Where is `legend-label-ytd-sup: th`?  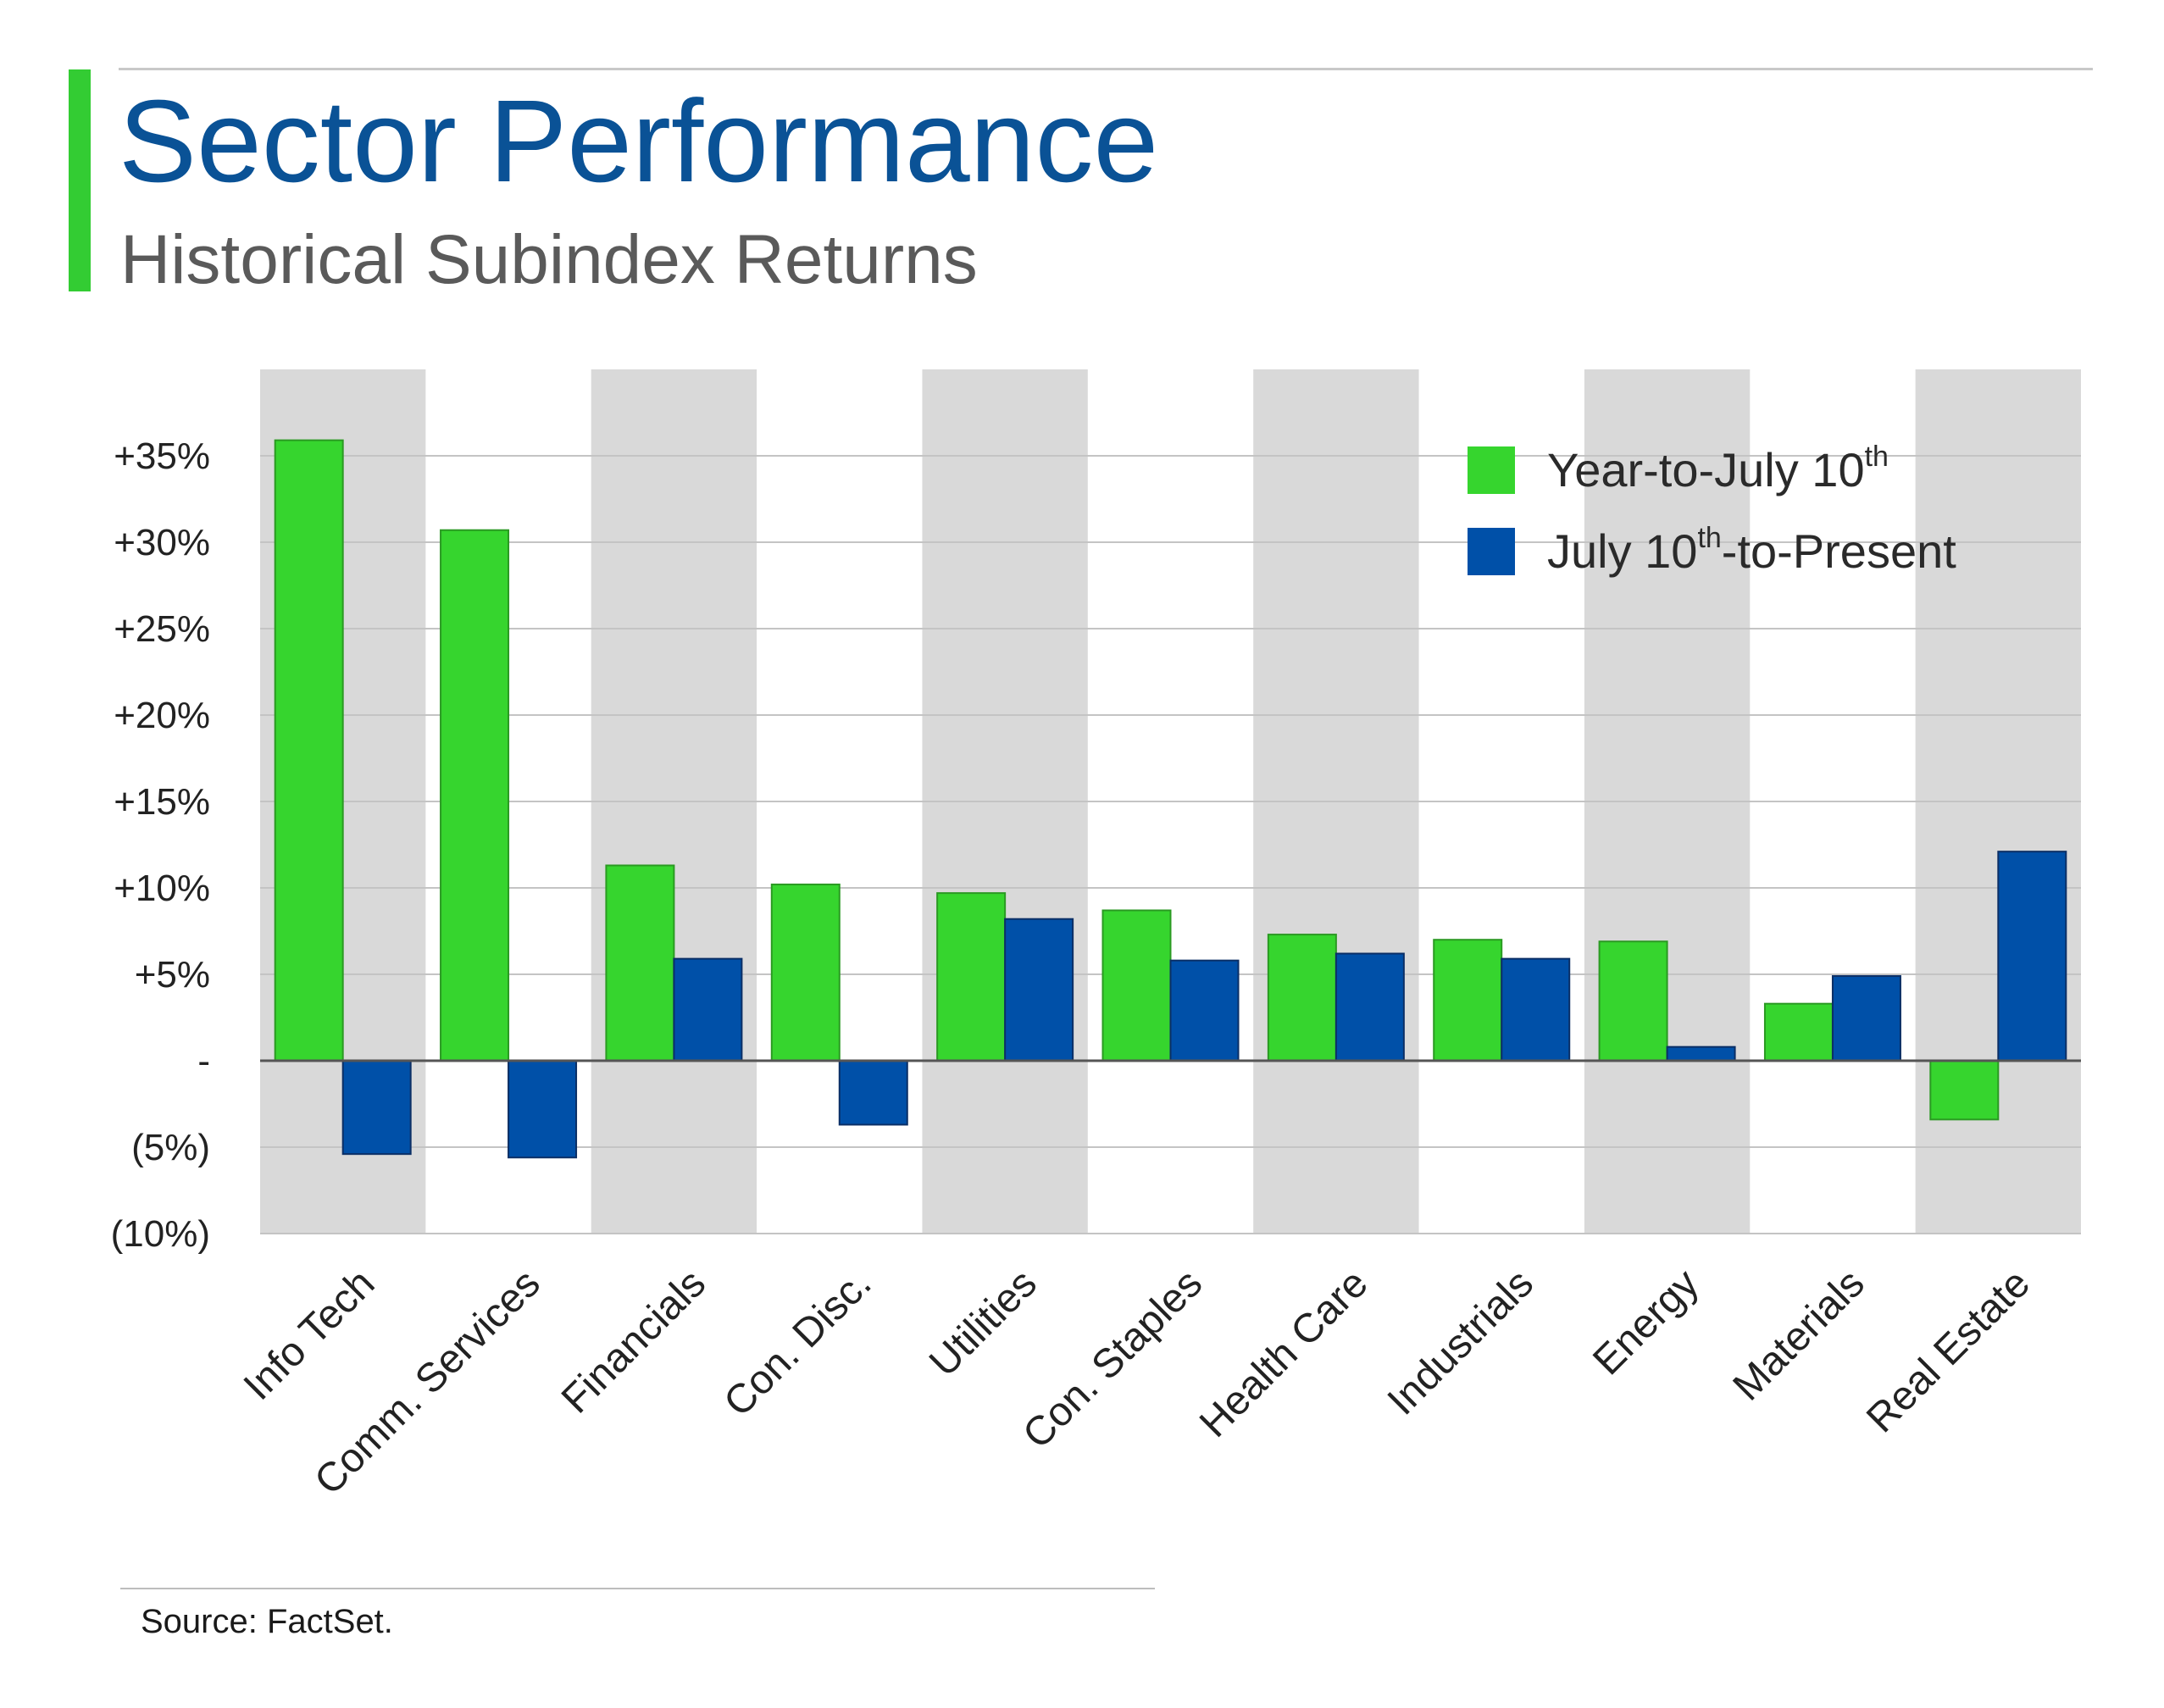
legend-label-ytd-sup: th is located at coordinates (1876, 457).